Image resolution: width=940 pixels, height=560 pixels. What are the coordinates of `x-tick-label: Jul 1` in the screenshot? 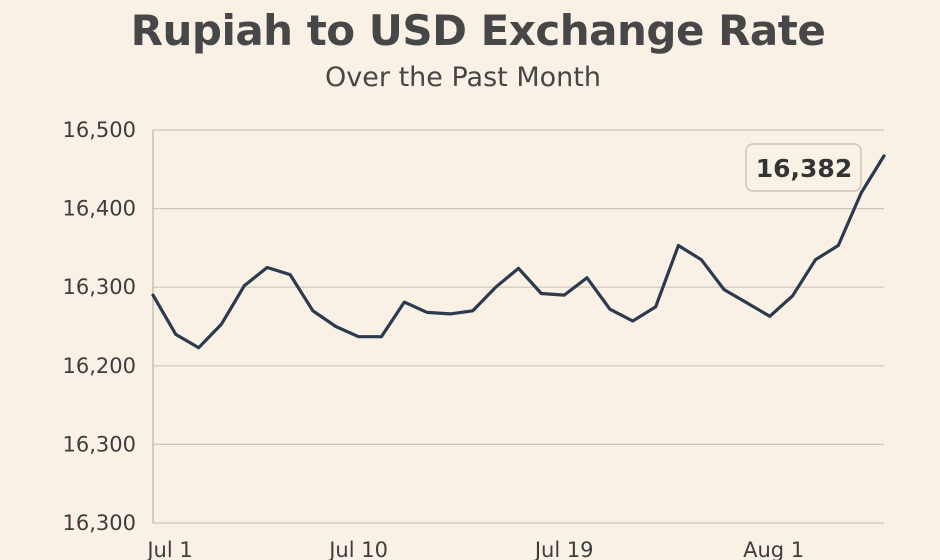 It's located at (168, 549).